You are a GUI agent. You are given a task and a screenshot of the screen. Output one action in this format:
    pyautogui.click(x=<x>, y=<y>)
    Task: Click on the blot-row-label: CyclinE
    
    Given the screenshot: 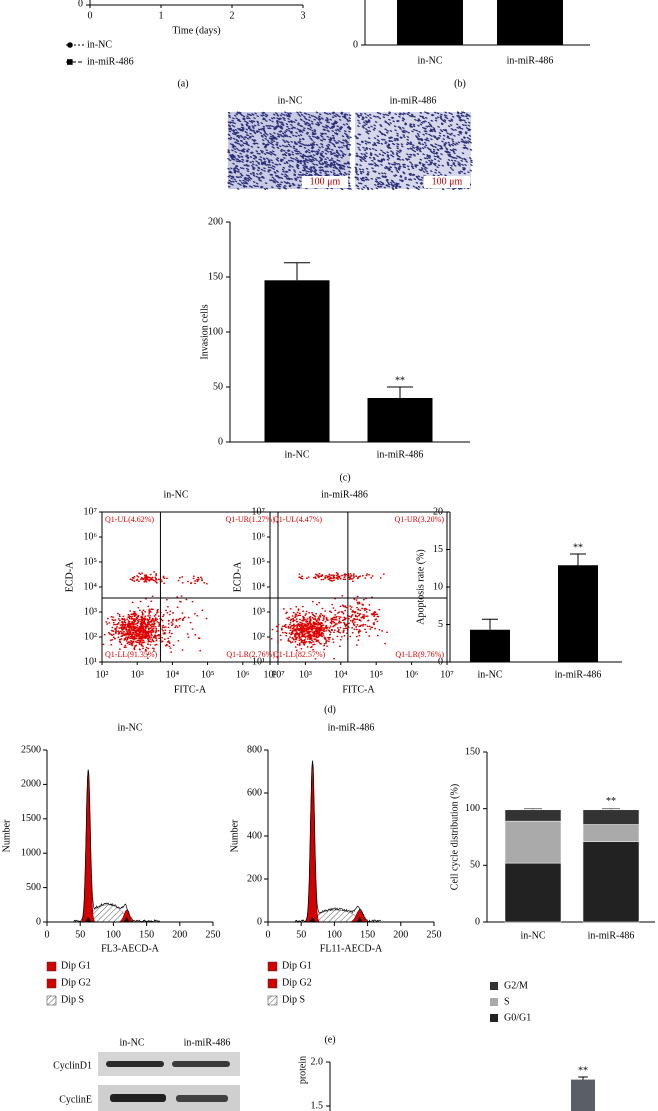 What is the action you would take?
    pyautogui.click(x=75, y=1099)
    